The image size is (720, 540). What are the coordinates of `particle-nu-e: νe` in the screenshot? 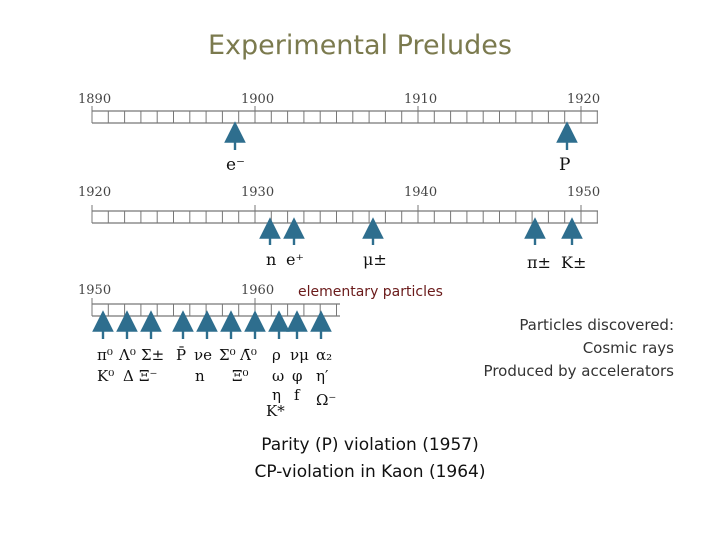 It's located at (203, 355).